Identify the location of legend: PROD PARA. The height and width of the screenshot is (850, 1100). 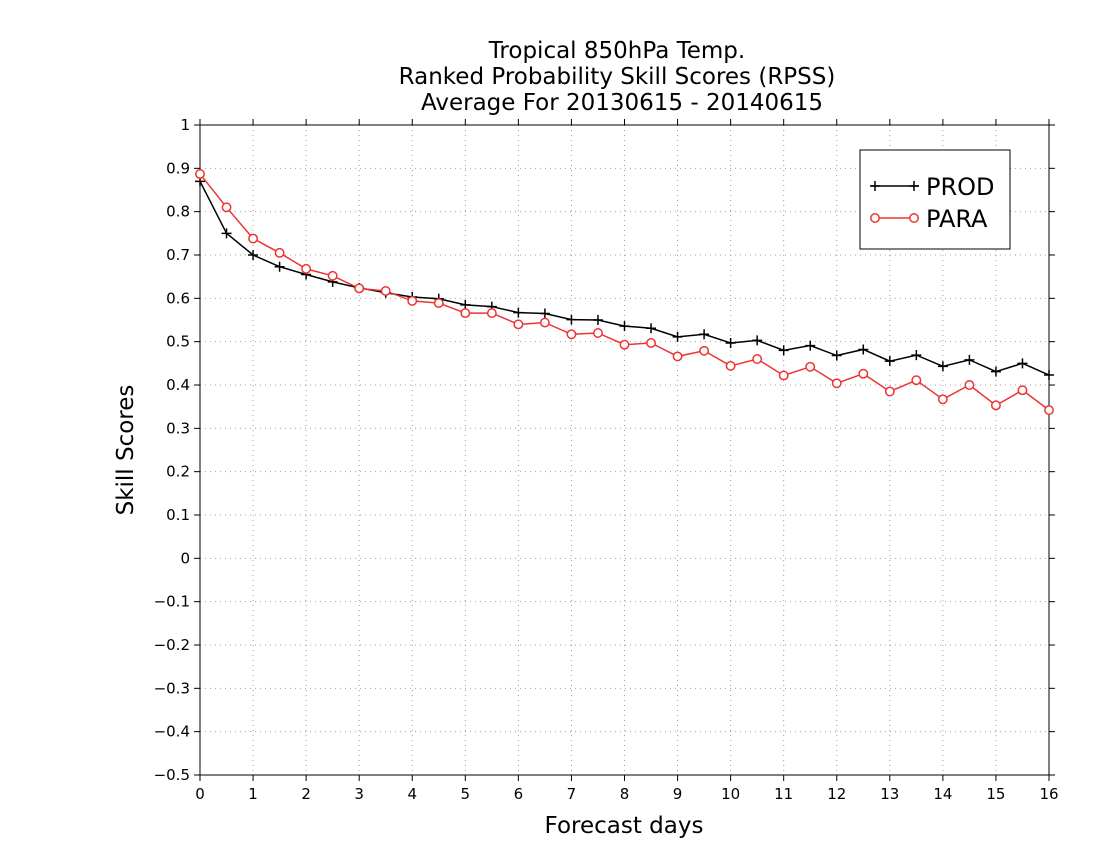
(935, 199).